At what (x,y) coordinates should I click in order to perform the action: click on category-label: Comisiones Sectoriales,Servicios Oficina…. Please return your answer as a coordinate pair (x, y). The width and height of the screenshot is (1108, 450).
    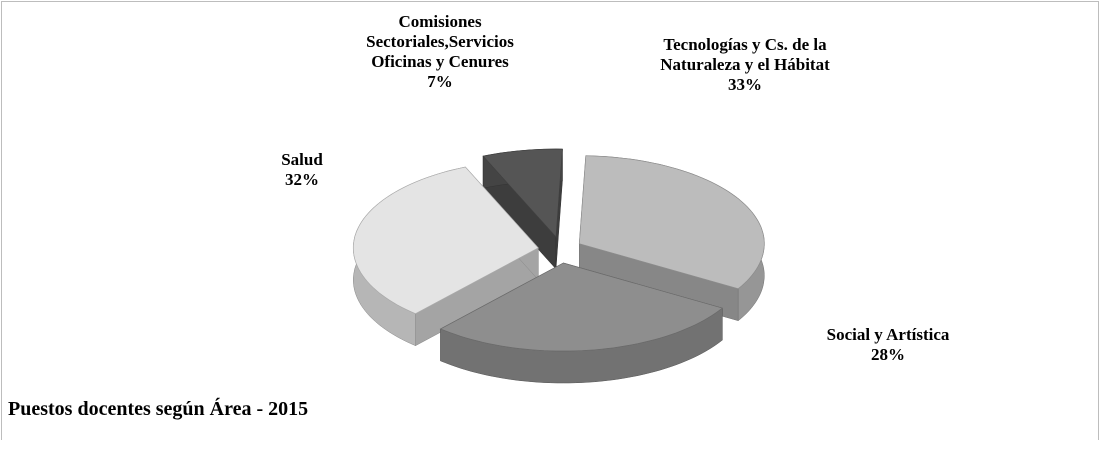
    Looking at the image, I should click on (440, 41).